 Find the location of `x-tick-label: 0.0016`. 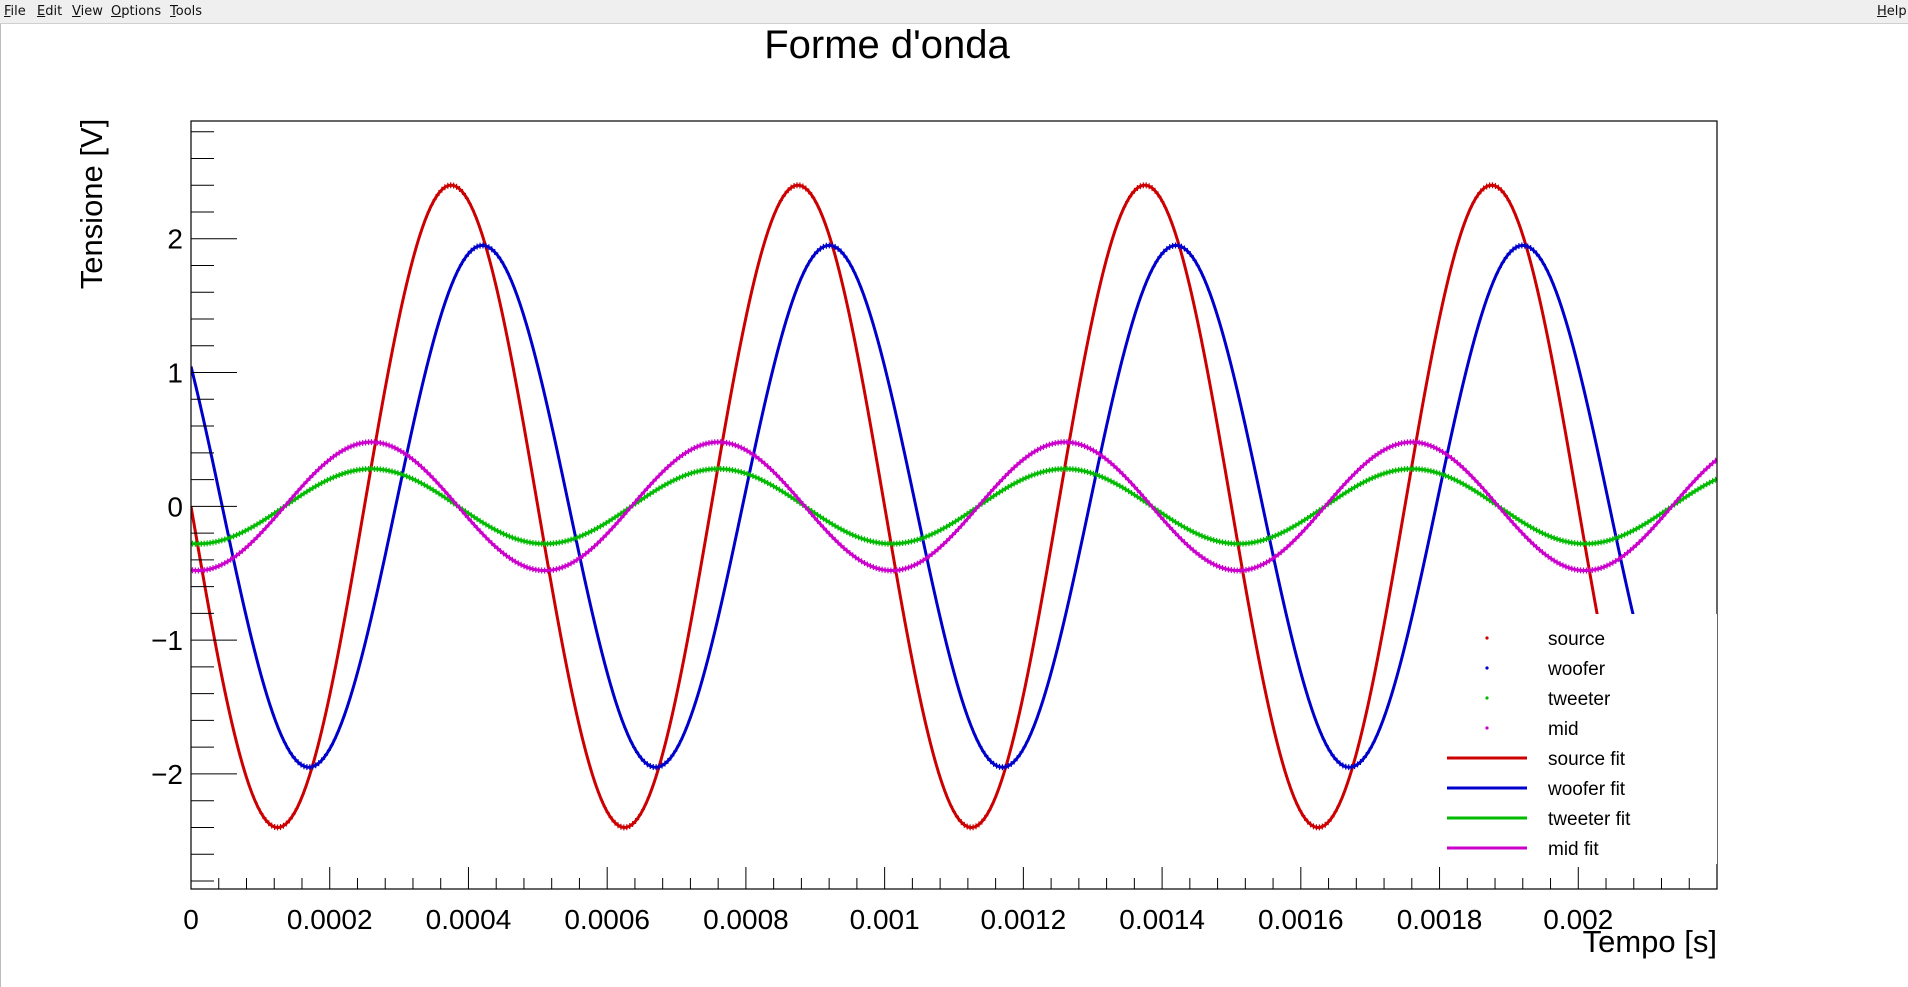

x-tick-label: 0.0016 is located at coordinates (1301, 919).